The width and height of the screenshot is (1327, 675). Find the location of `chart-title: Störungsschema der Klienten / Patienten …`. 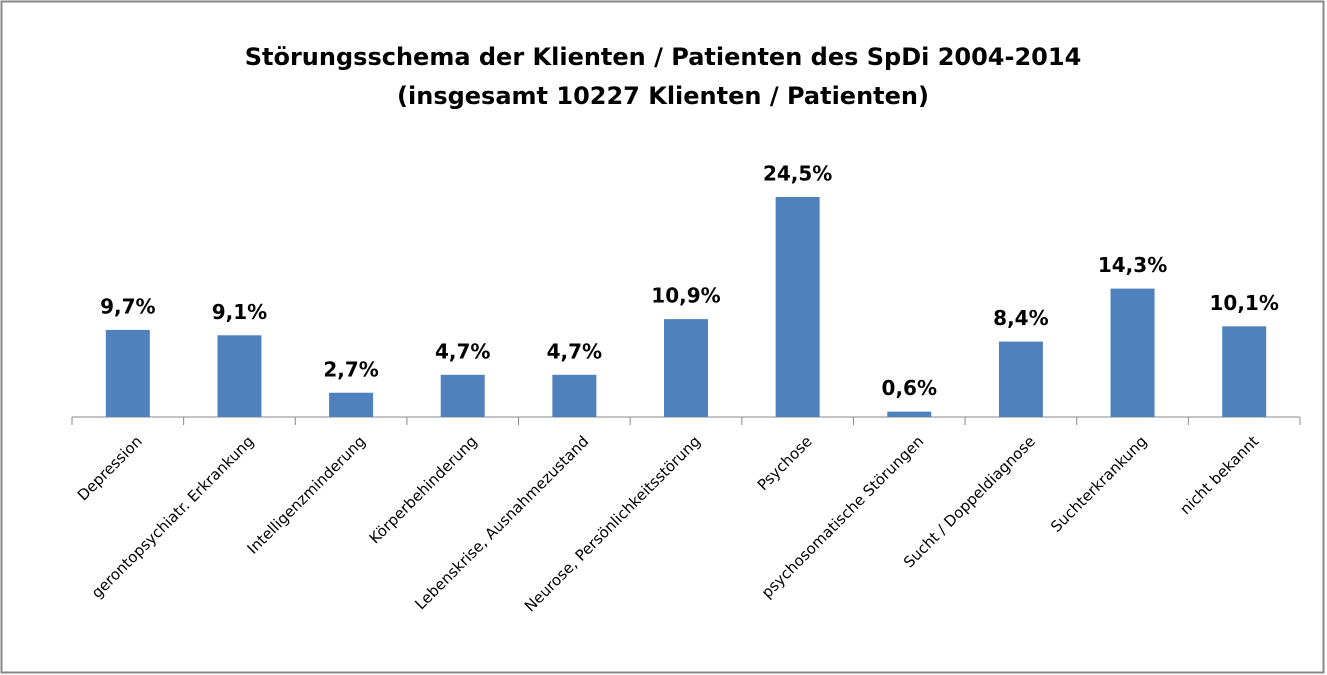

chart-title: Störungsschema der Klienten / Patienten … is located at coordinates (663, 57).